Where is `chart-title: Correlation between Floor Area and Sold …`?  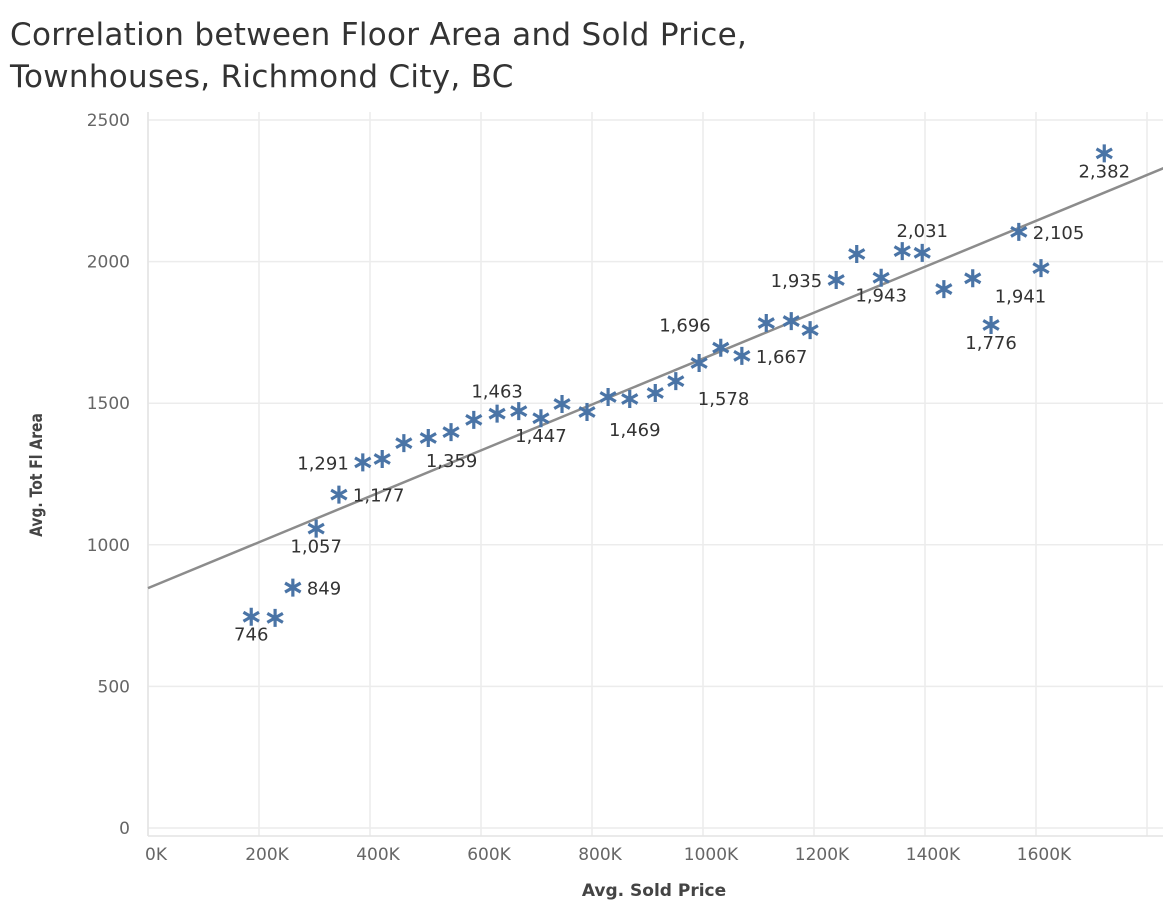 chart-title: Correlation between Floor Area and Sold … is located at coordinates (378, 56).